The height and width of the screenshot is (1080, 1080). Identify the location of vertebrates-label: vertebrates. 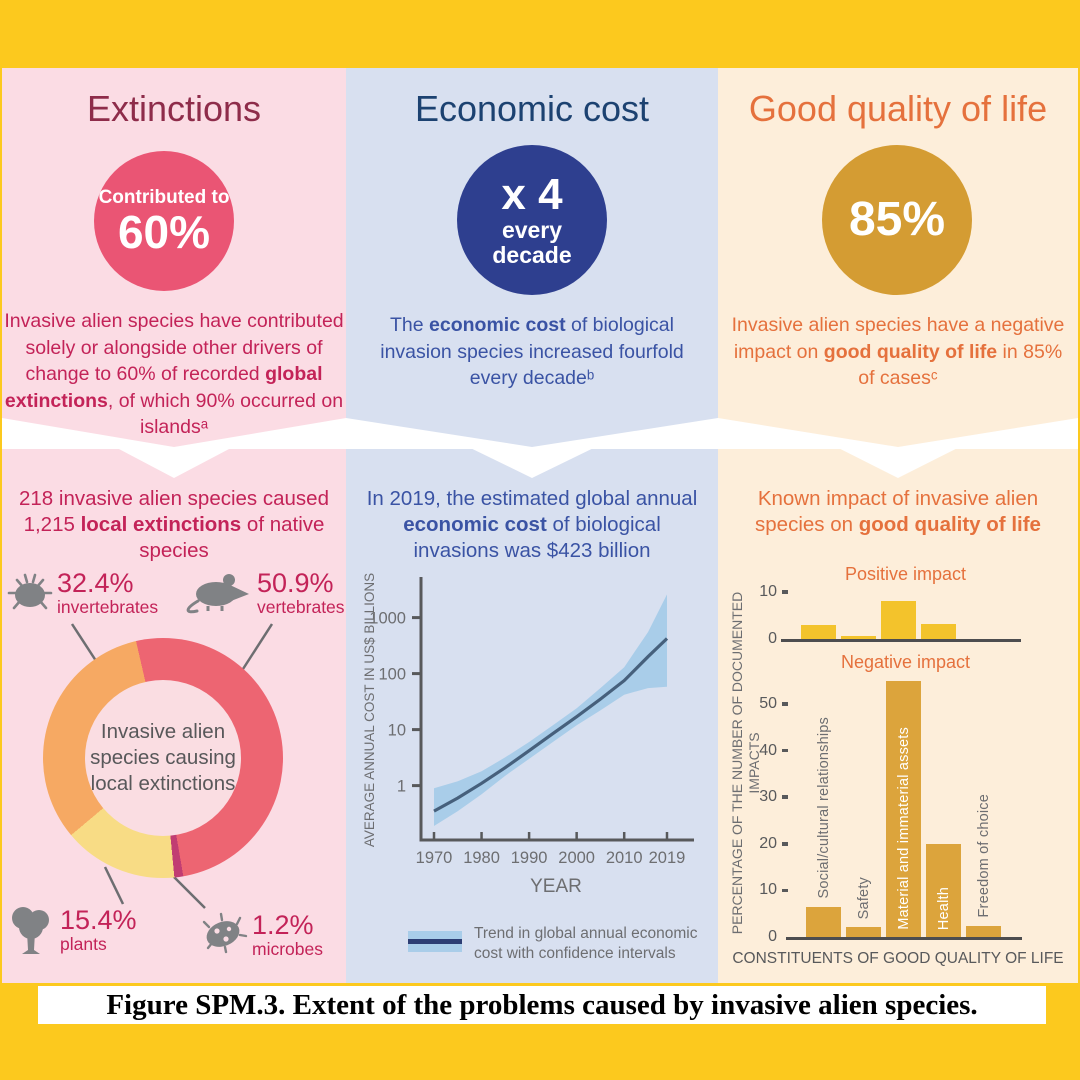
(301, 607).